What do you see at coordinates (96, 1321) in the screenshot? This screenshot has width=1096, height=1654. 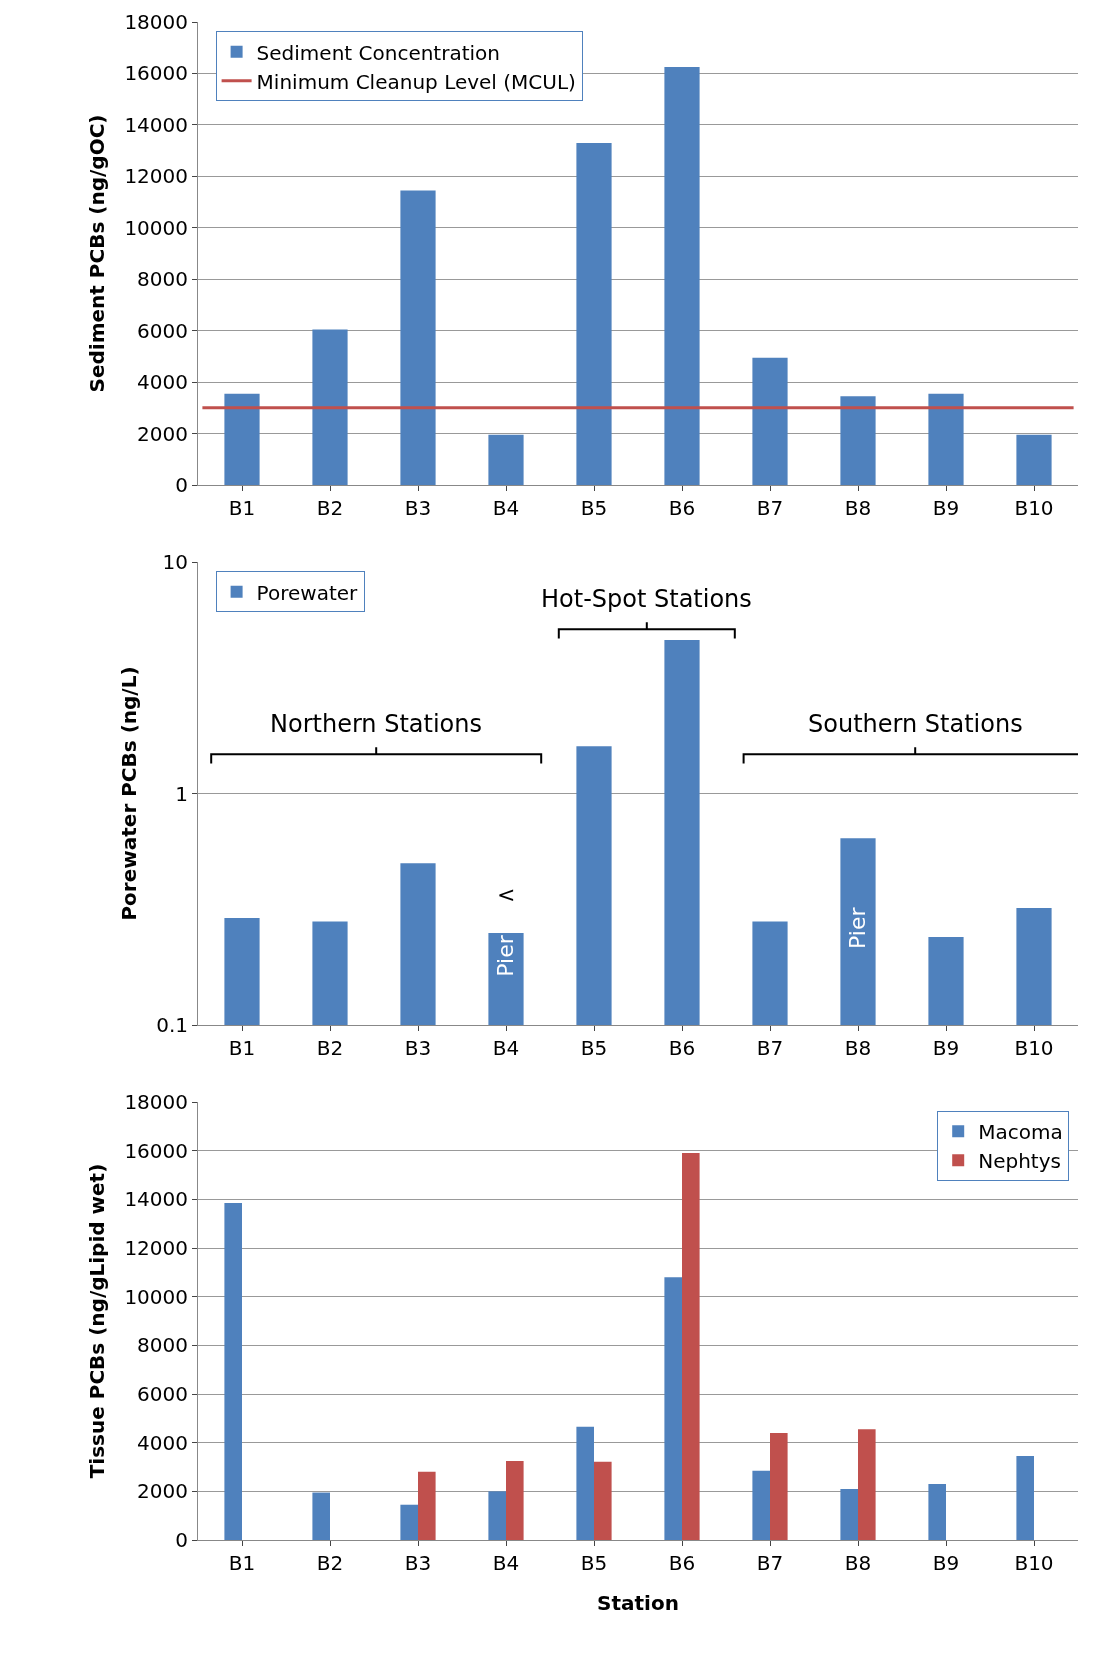 I see `y-axis-title: Tissue PCBs (ng/gLipid wet)` at bounding box center [96, 1321].